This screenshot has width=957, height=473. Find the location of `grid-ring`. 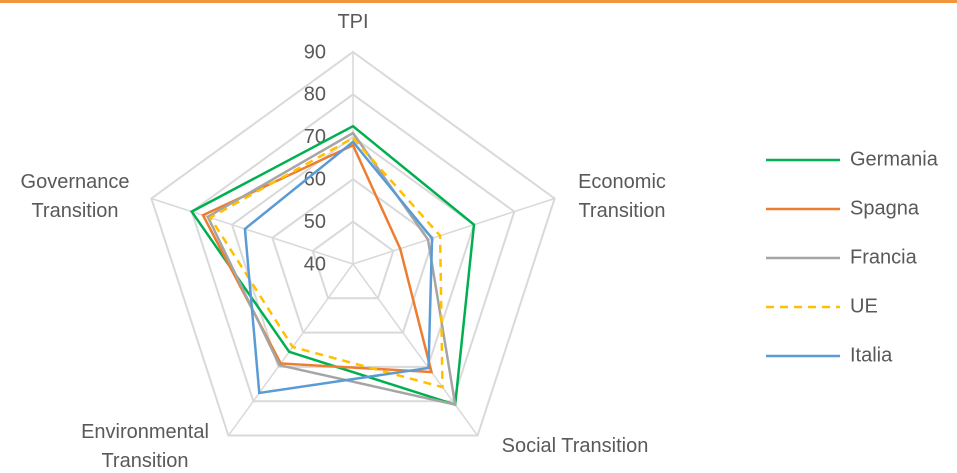

grid-ring is located at coordinates (353, 260).